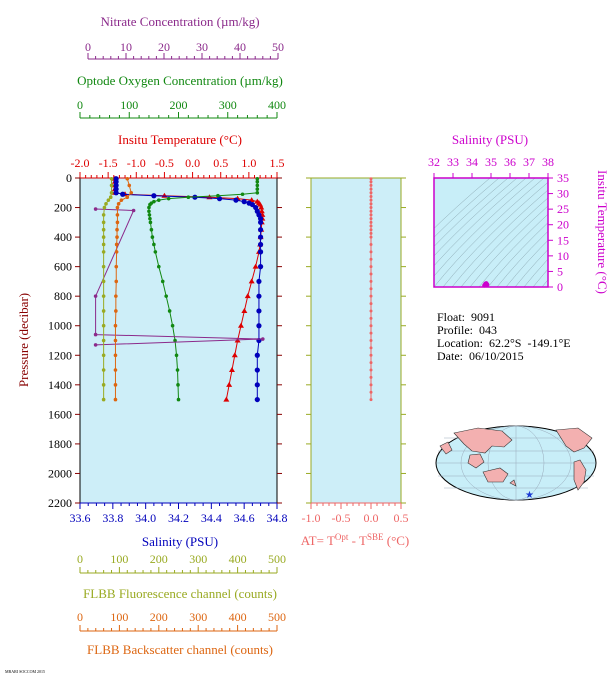 The height and width of the screenshot is (694, 616). What do you see at coordinates (277, 518) in the screenshot?
I see `salinity-tick-label: 34.8` at bounding box center [277, 518].